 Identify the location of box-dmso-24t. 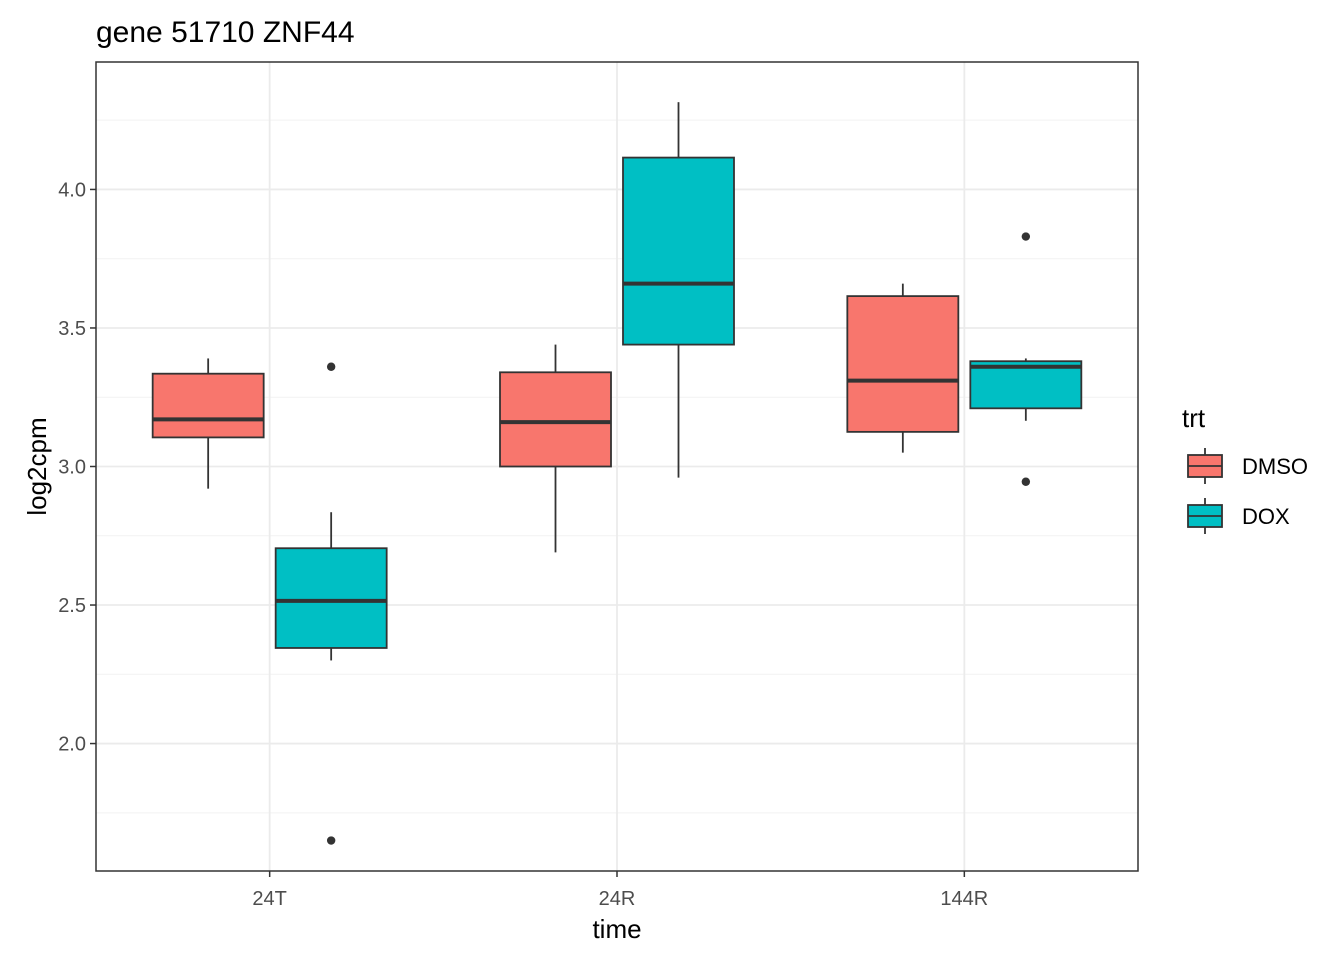
(208, 423).